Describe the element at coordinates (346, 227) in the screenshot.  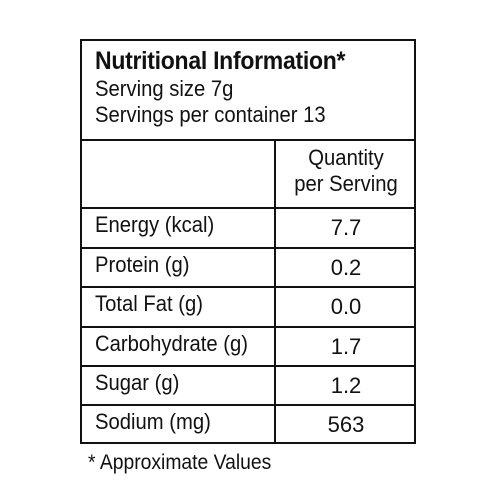
I see `amount-energy: 7.7` at that location.